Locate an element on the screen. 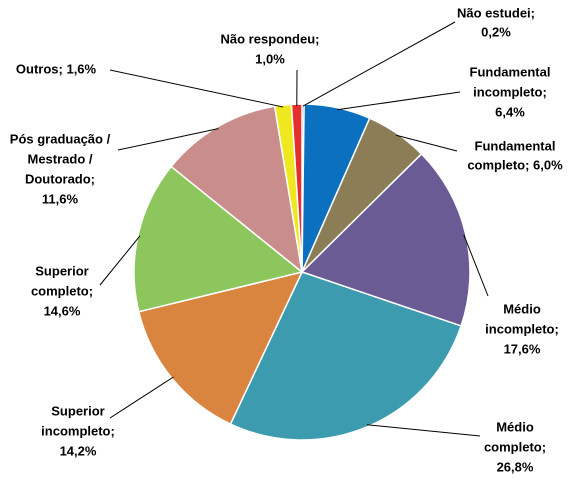 This screenshot has height=483, width=576. data-label: completo; 6,0% is located at coordinates (515, 164).